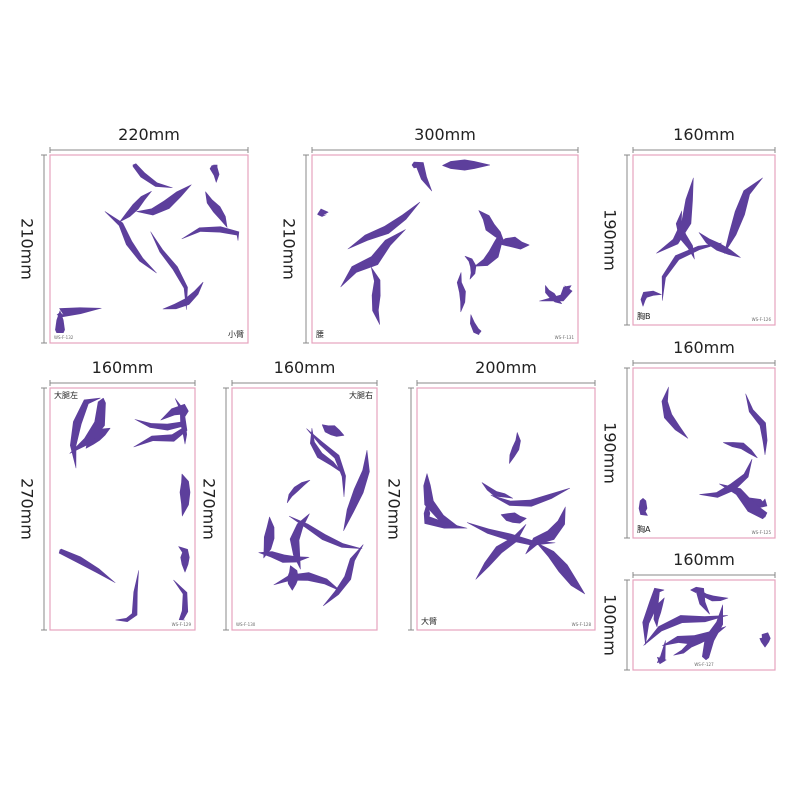 Image resolution: width=800 pixels, height=800 pixels. I want to click on part-name: 胸B, so click(644, 316).